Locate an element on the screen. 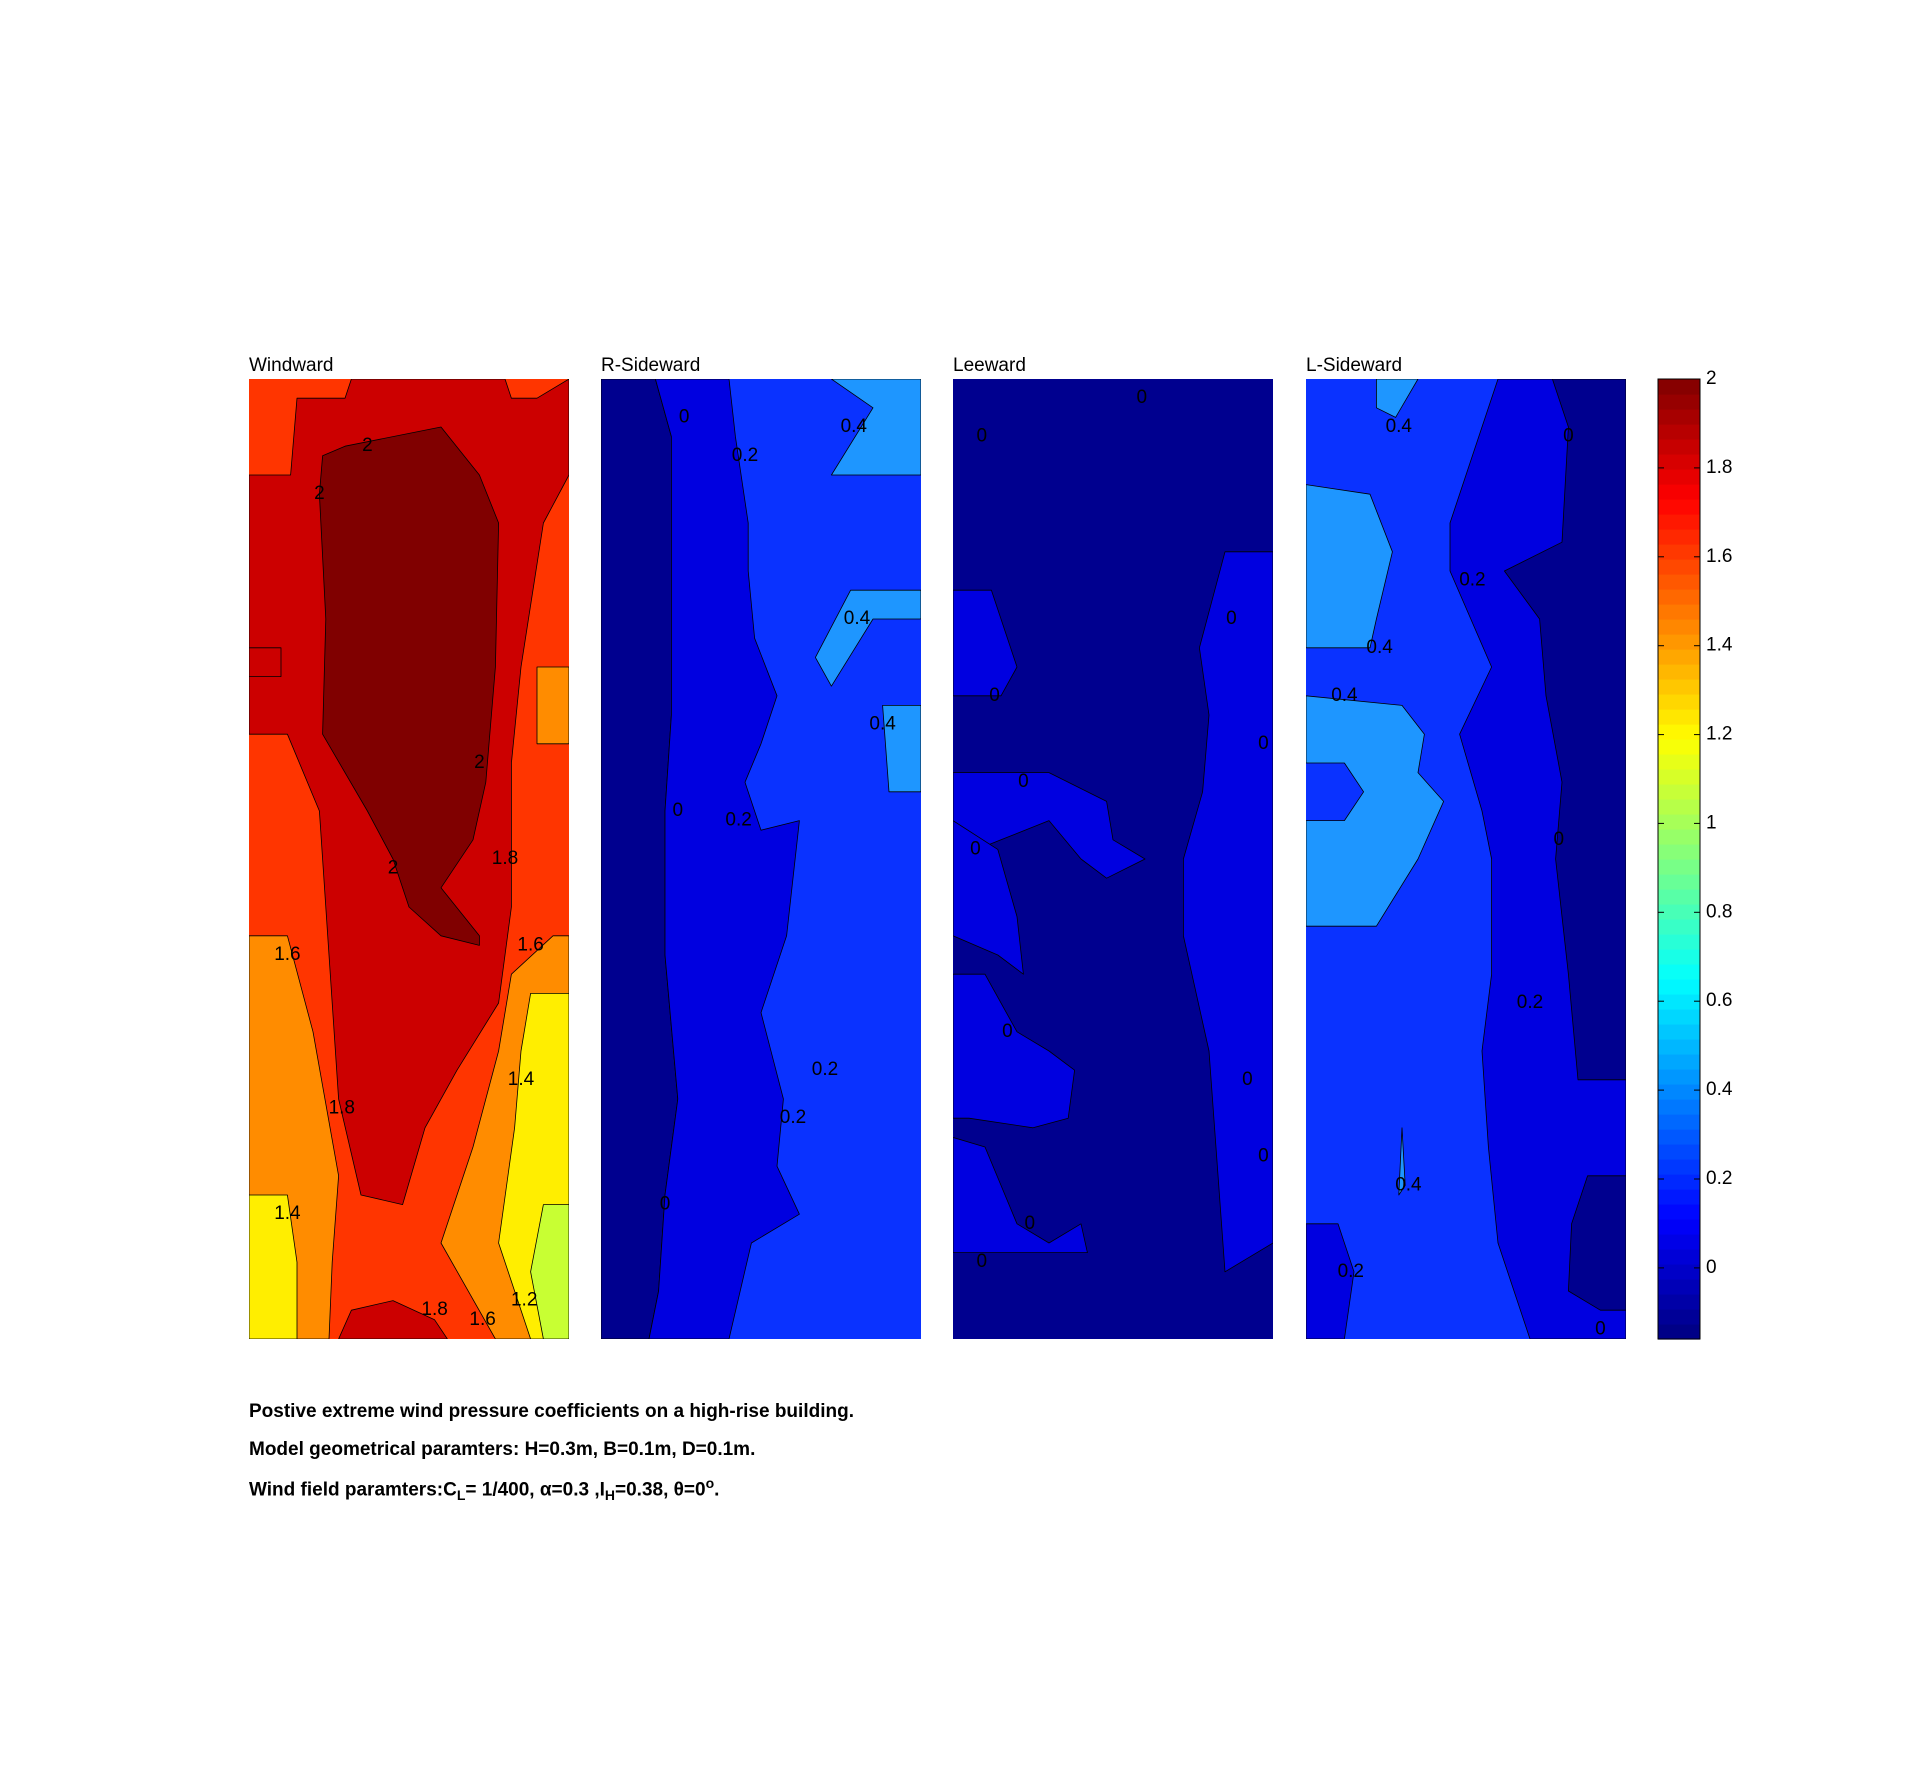  colorbar-tick-label: 1 is located at coordinates (1711, 822).